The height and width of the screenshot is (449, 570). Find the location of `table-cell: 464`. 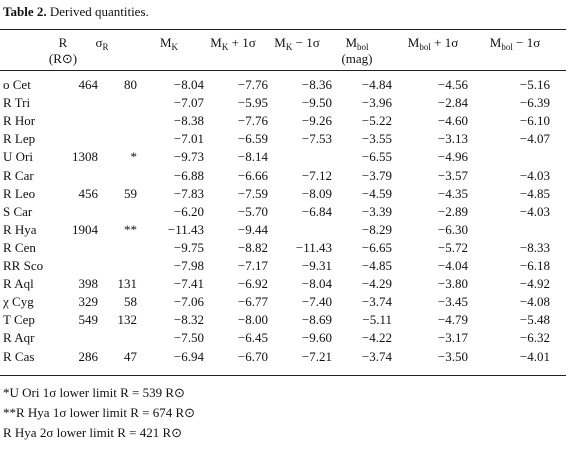

table-cell: 464 is located at coordinates (88, 84).